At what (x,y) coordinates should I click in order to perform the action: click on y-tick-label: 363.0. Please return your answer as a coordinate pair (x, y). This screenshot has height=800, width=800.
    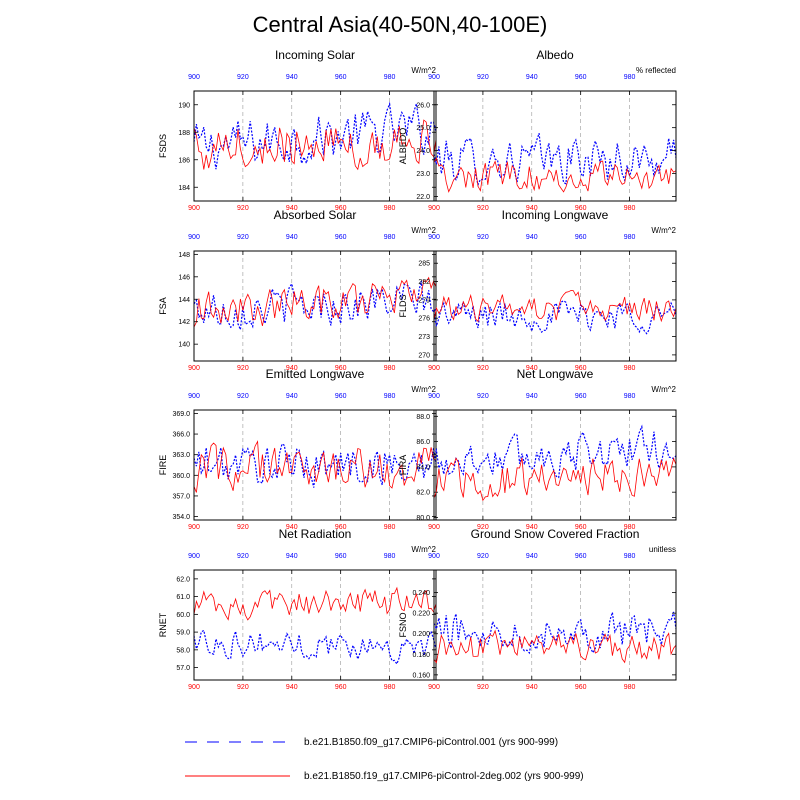
    Looking at the image, I should click on (181, 455).